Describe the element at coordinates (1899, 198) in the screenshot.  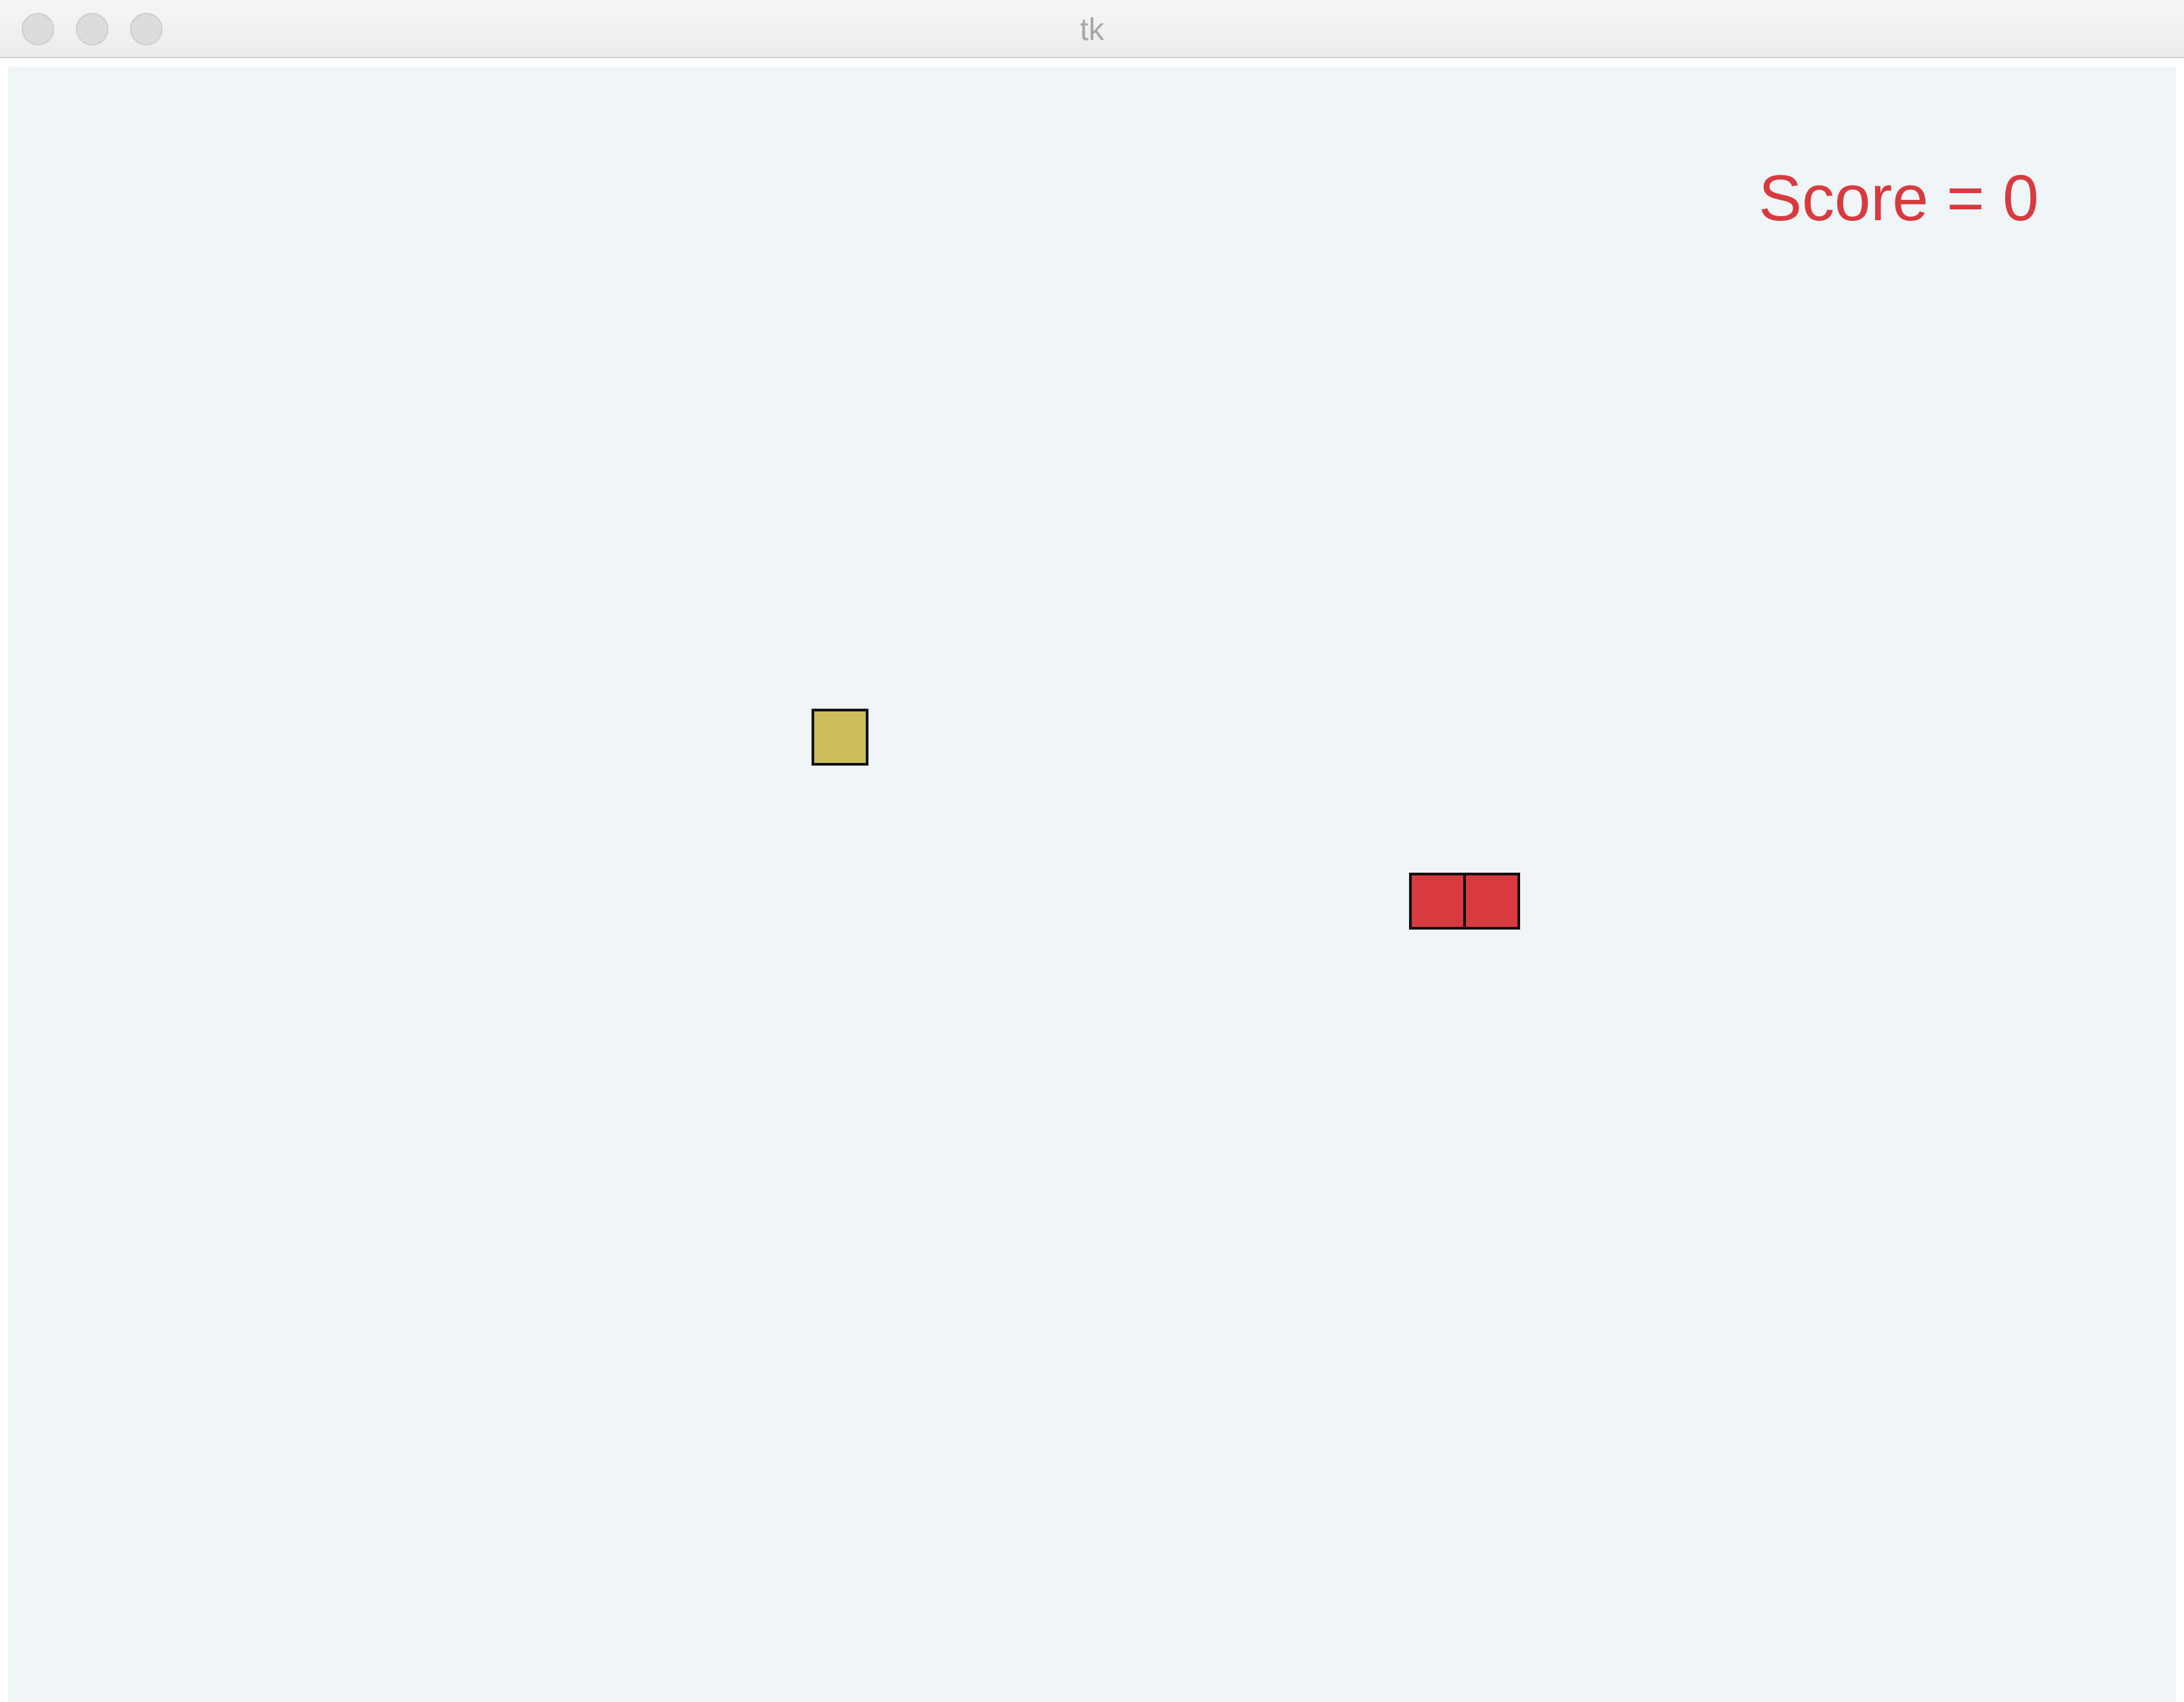
I see `score-label: Score = 0` at that location.